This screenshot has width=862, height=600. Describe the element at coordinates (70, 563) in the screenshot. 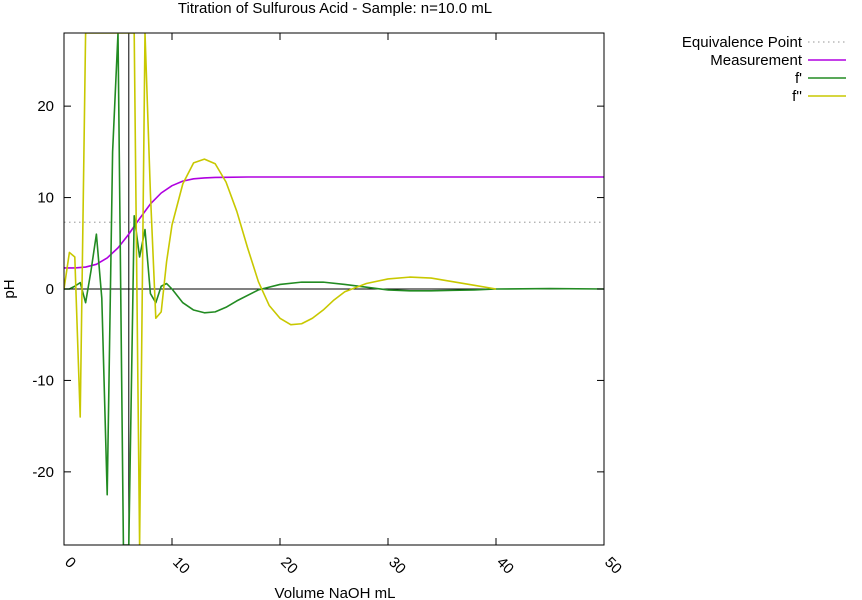

I see `x-tick-label: 0` at that location.